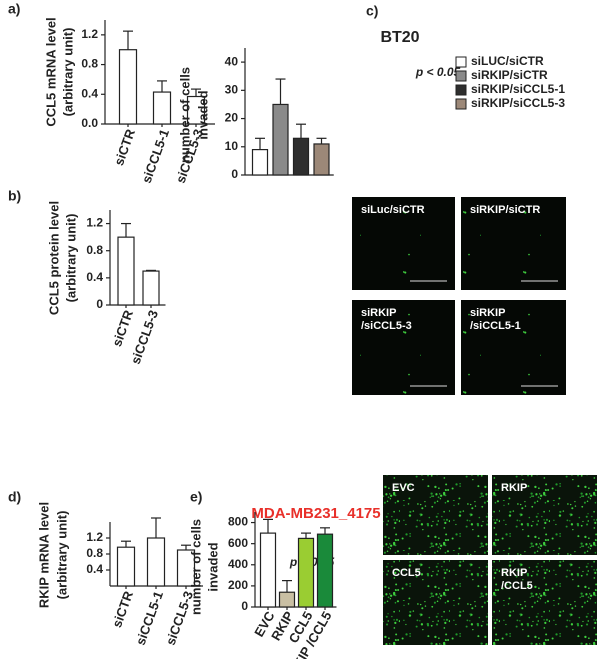  What do you see at coordinates (238, 585) in the screenshot?
I see `y-tick-label: 200` at bounding box center [238, 585].